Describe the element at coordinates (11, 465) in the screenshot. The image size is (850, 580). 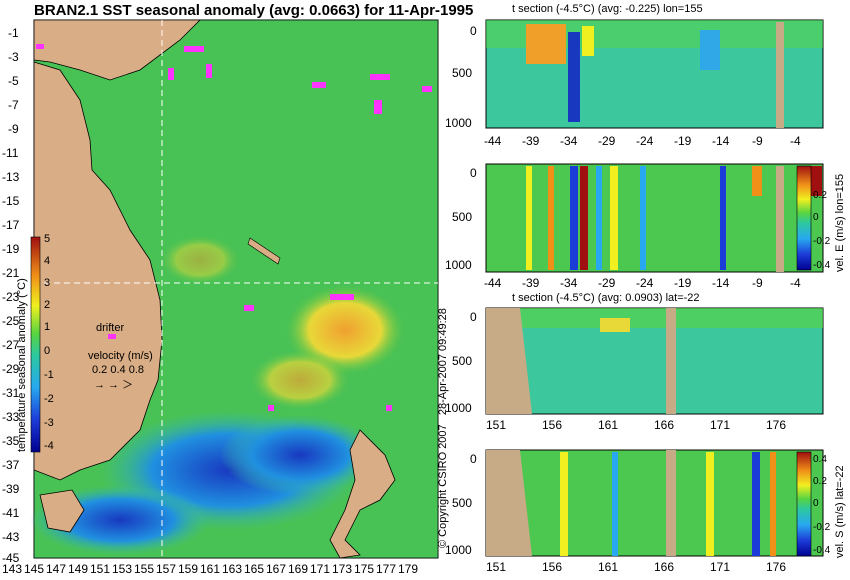
I see `y-tick: -37` at that location.